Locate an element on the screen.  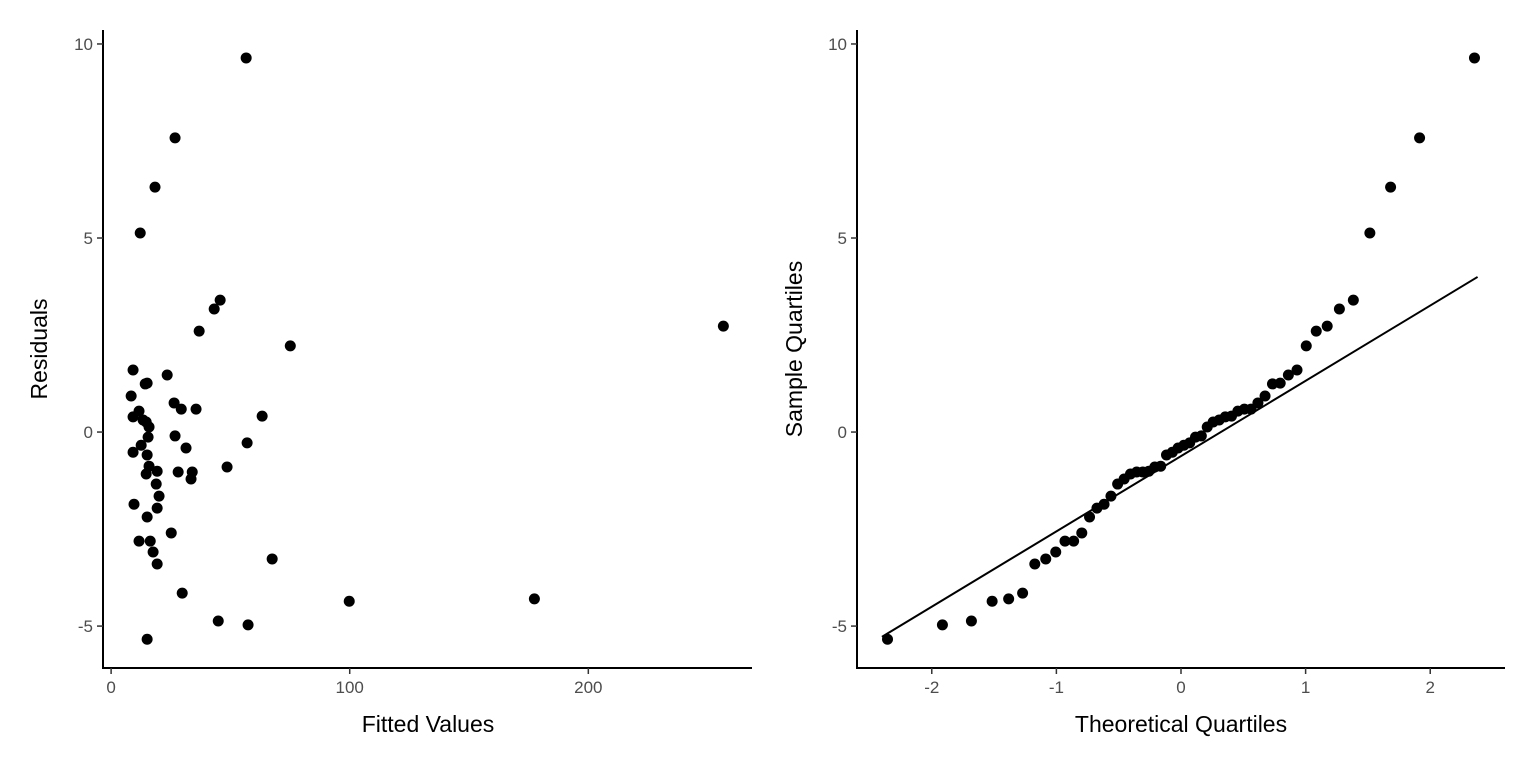
x-axis-title-fitted: Fitted Values is located at coordinates (428, 724).